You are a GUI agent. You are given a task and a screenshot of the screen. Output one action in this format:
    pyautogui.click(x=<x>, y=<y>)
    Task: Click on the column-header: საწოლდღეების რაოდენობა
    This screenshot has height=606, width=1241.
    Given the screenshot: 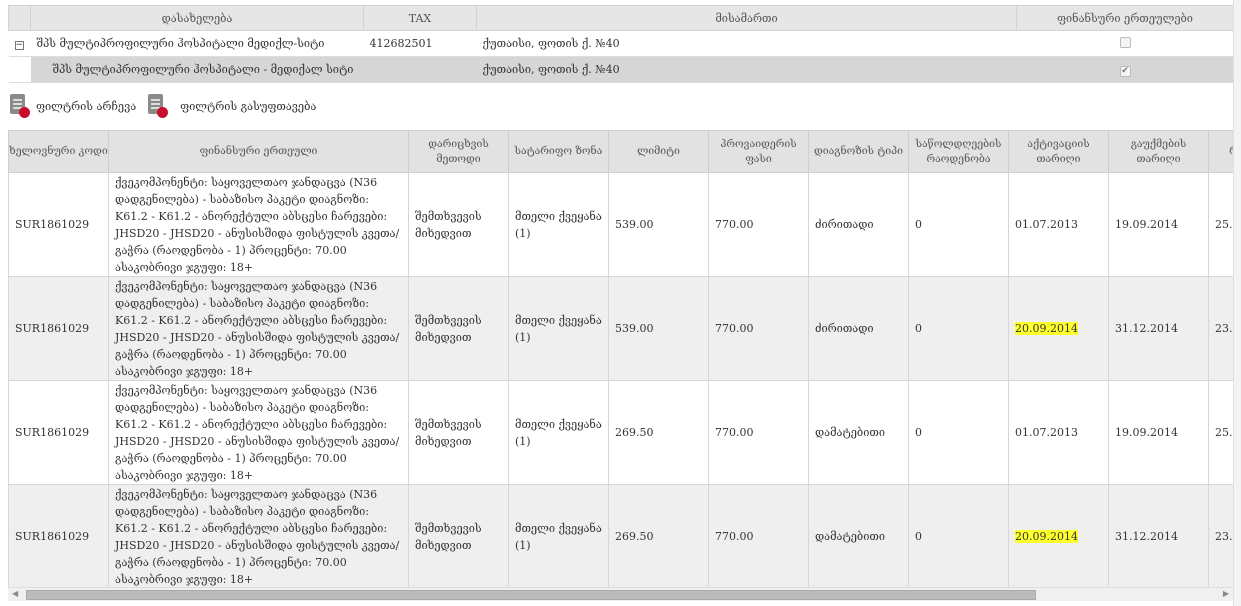 What is the action you would take?
    pyautogui.click(x=958, y=151)
    